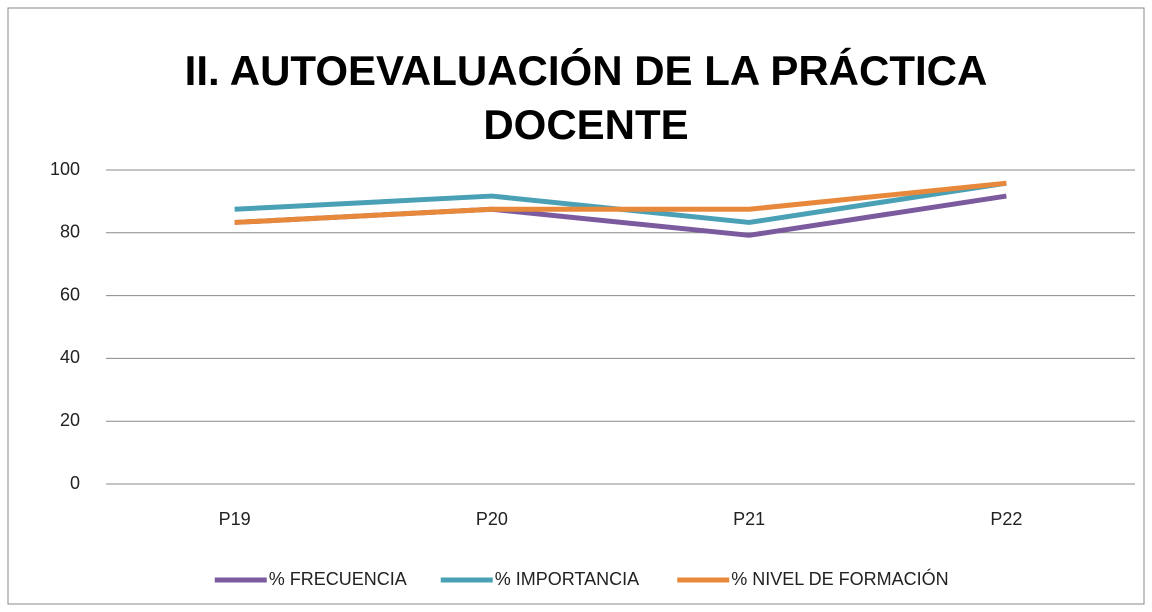 The image size is (1152, 612). Describe the element at coordinates (749, 519) in the screenshot. I see `x-tick-label: P21` at that location.